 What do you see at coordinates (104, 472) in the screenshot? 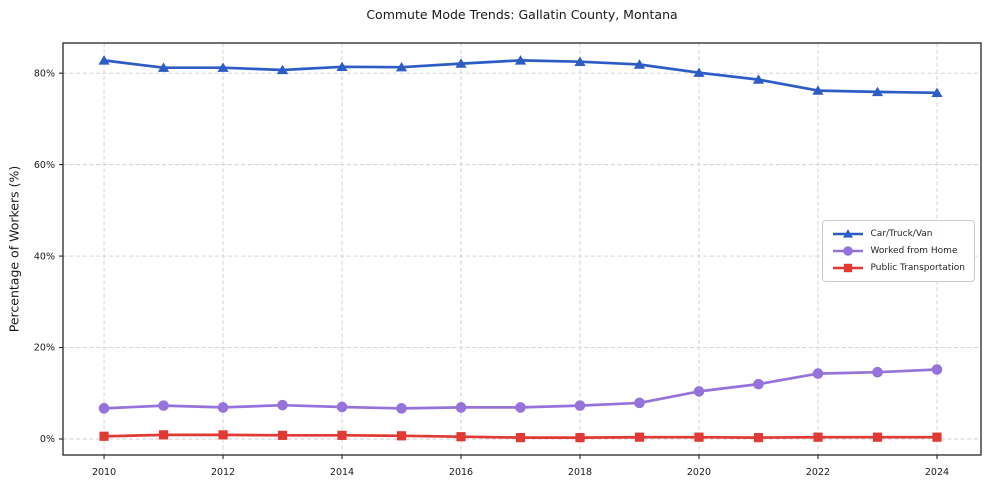
I see `x-tick-label: 2010` at bounding box center [104, 472].